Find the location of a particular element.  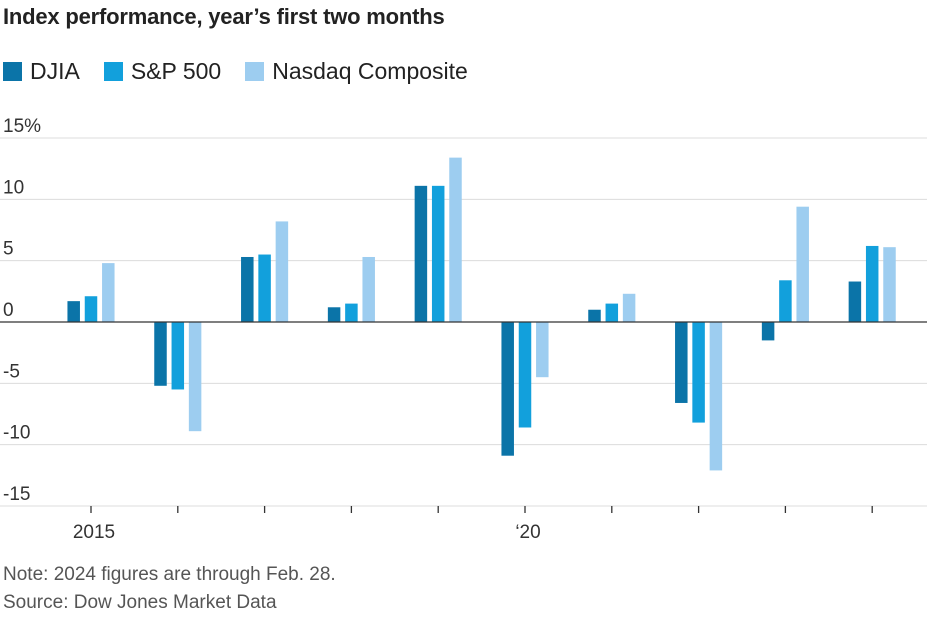

legend-item-sp500: S&P 500 is located at coordinates (162, 71).